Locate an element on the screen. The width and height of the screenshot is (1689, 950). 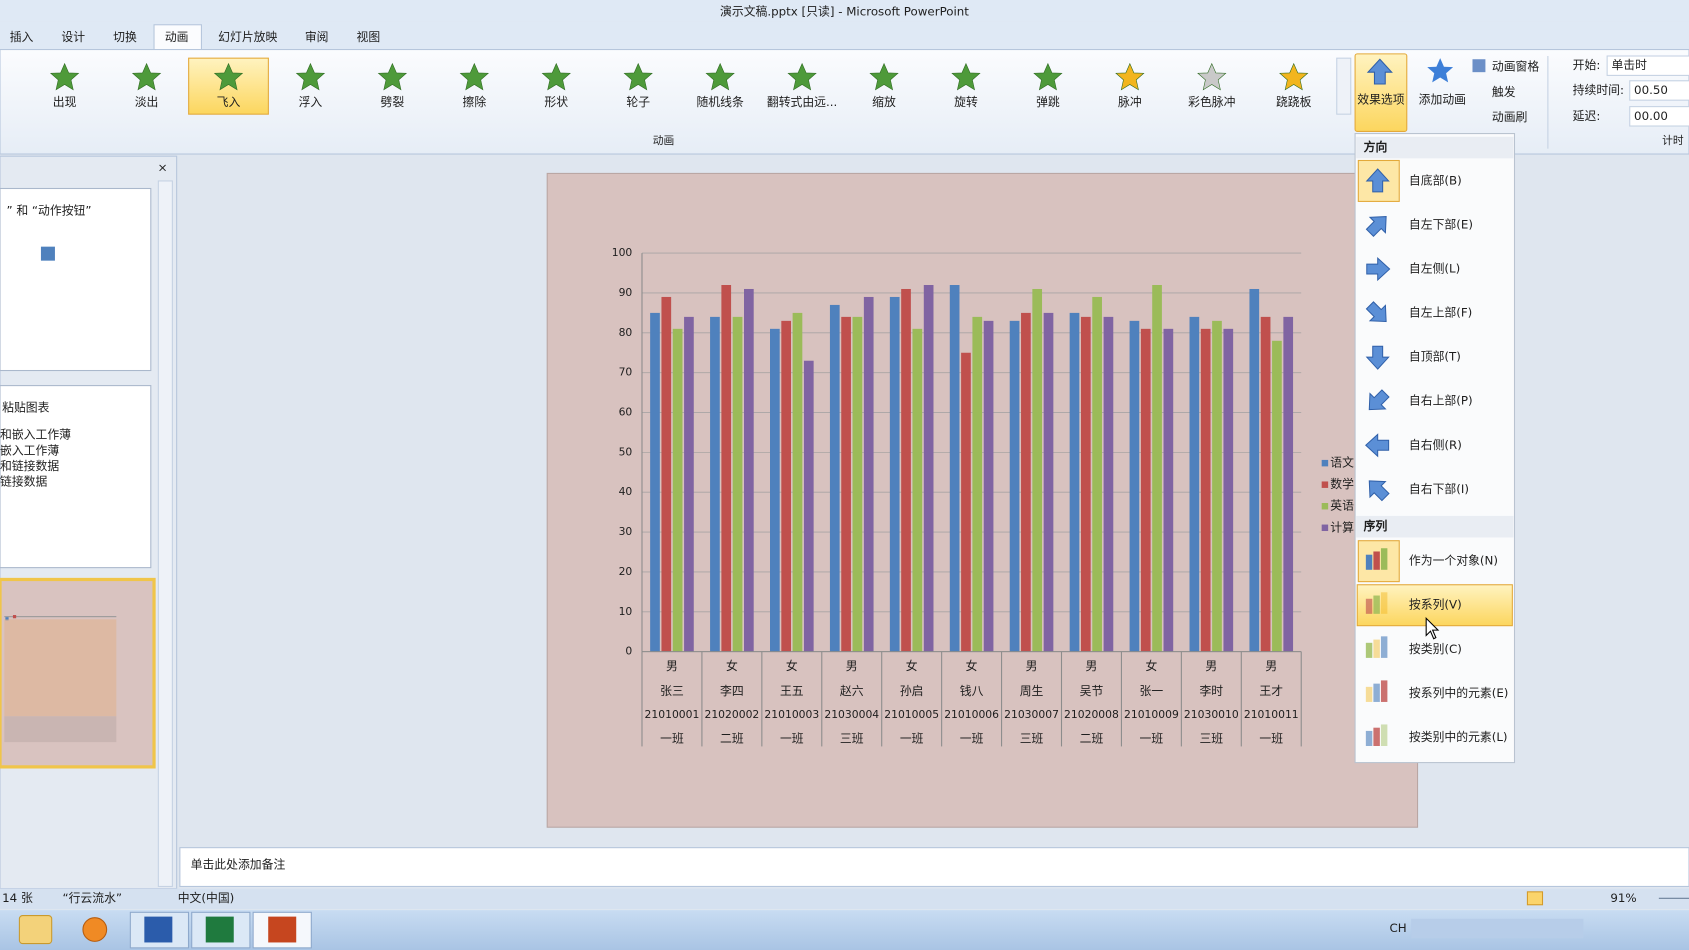
legend-label: 英语 is located at coordinates (1342, 506).